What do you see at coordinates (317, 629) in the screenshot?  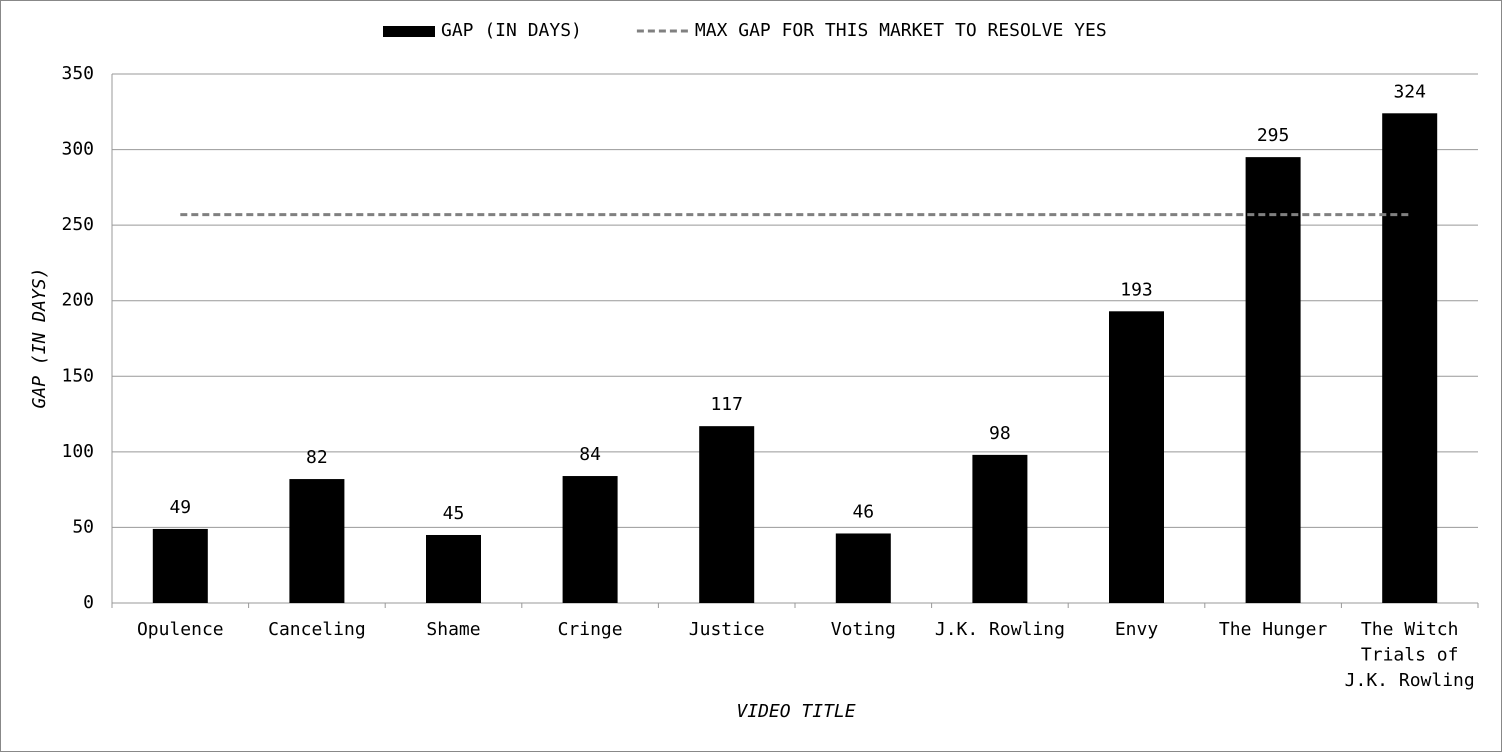 I see `x-tick-label: Canceling` at bounding box center [317, 629].